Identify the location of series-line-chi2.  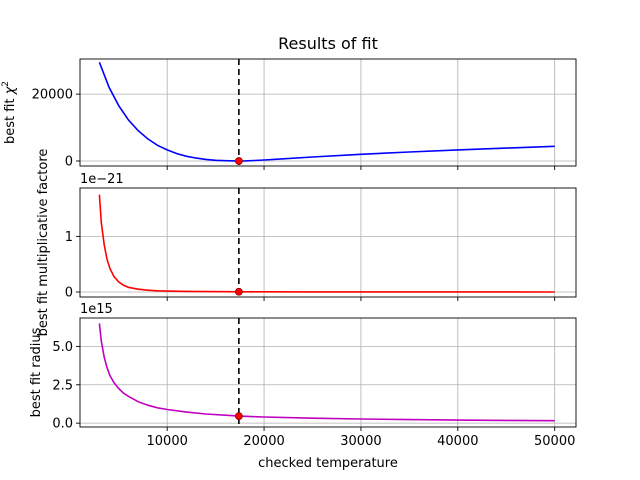
(326, 112).